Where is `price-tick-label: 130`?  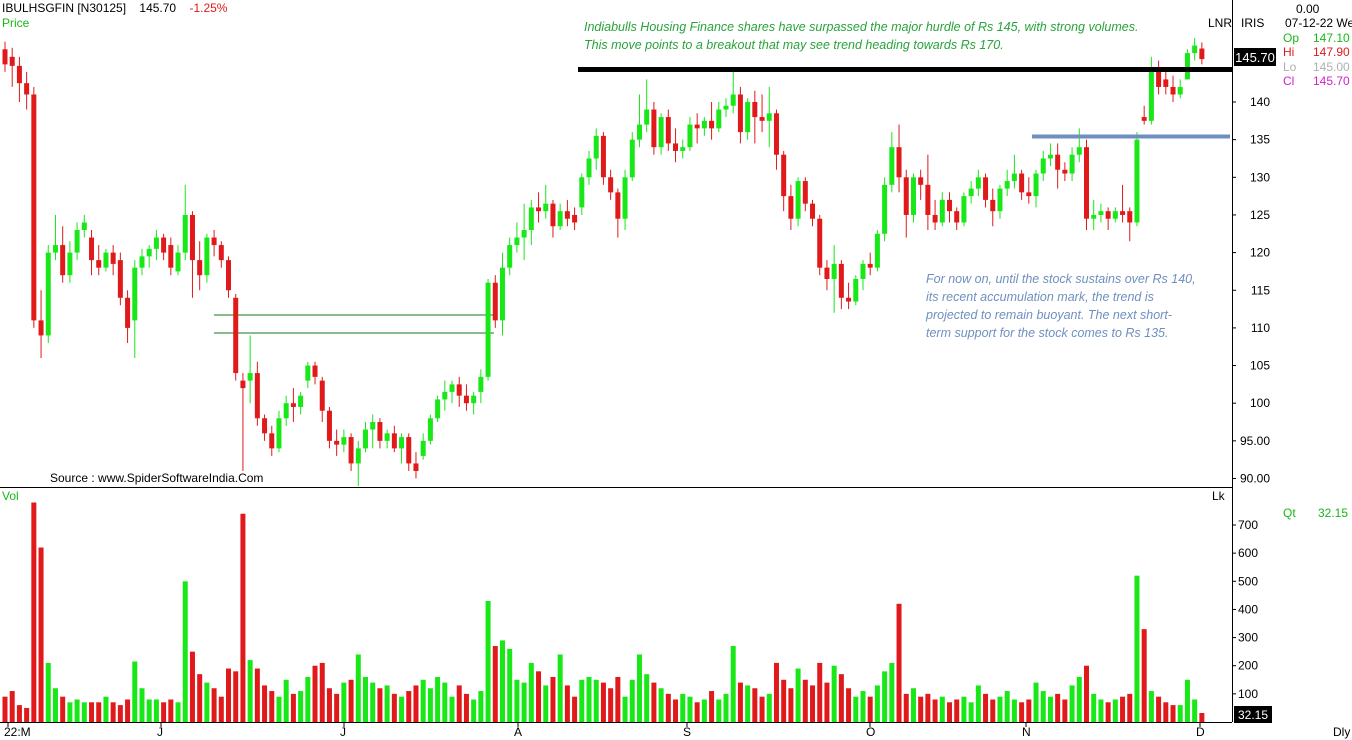
price-tick-label: 130 is located at coordinates (1260, 177).